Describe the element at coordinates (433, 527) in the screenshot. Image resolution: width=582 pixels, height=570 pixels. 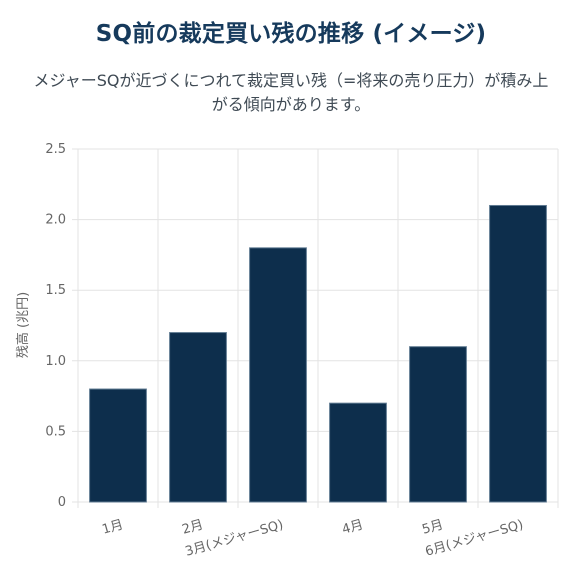
I see `x-tick-label: 5月` at that location.